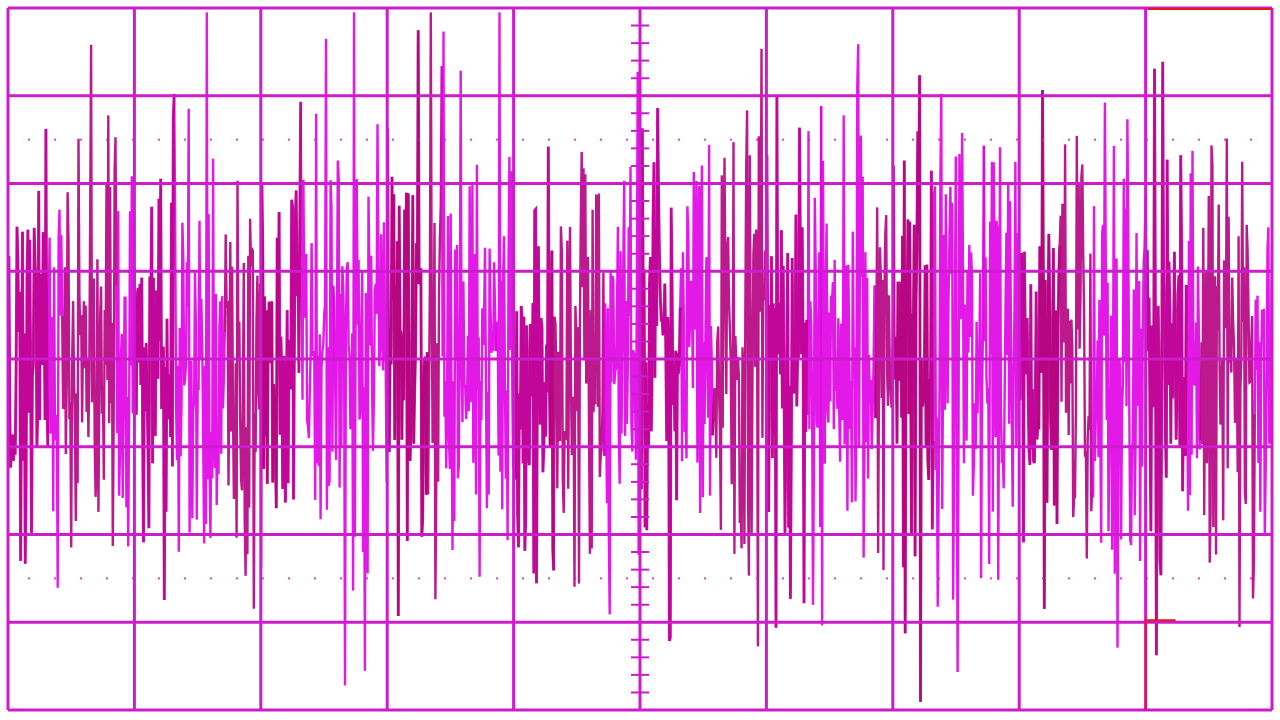  I want to click on cursor-markers, so click(1208, 359).